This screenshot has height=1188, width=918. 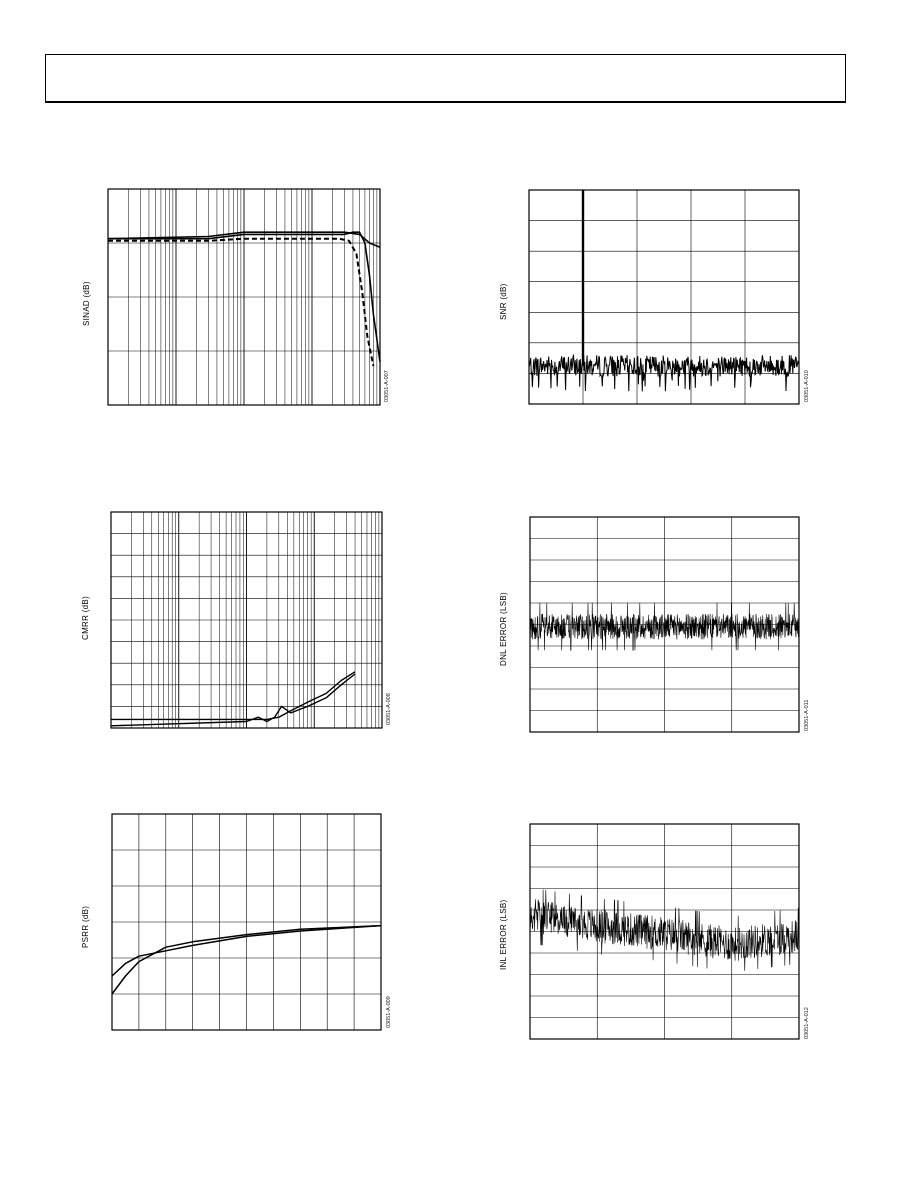 I want to click on dnl-chart, so click(x=664, y=624).